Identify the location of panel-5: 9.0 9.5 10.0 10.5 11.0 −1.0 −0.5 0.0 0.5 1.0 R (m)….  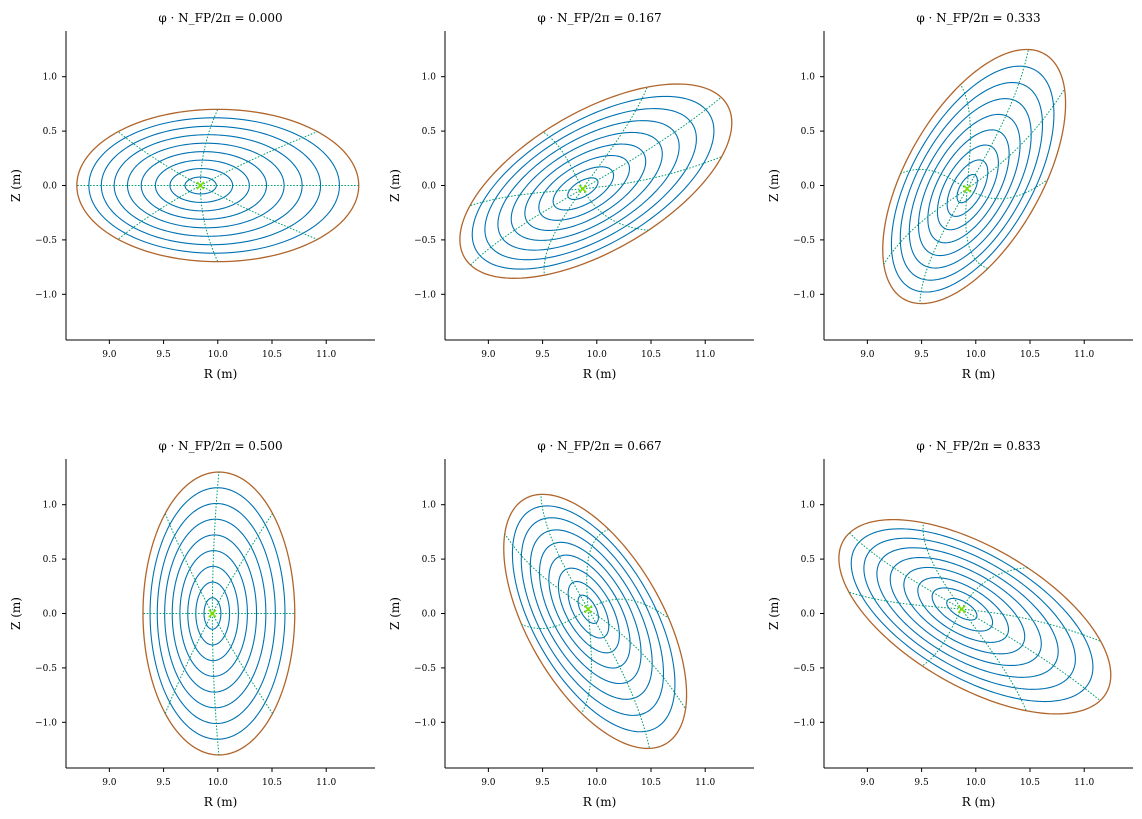
(950, 624).